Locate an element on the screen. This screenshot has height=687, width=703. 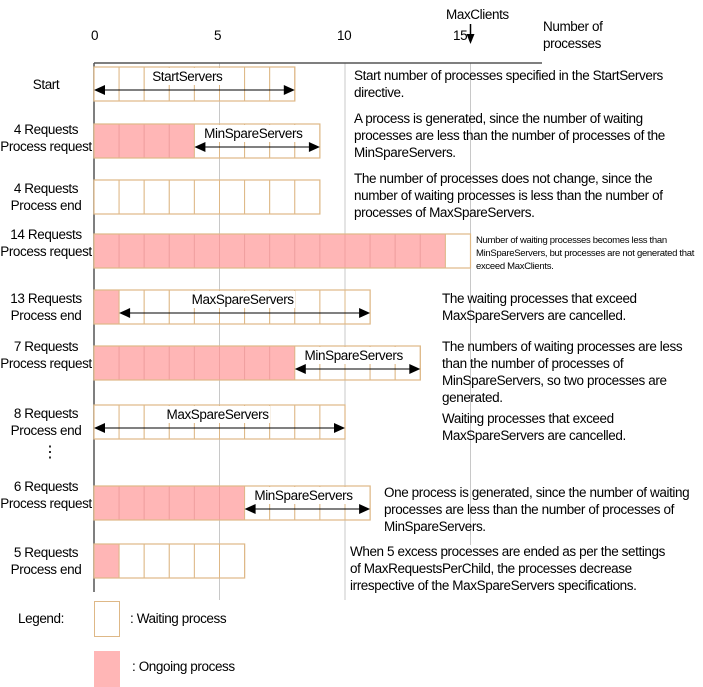
row-label: 14 Requests Process request is located at coordinates (46, 243).